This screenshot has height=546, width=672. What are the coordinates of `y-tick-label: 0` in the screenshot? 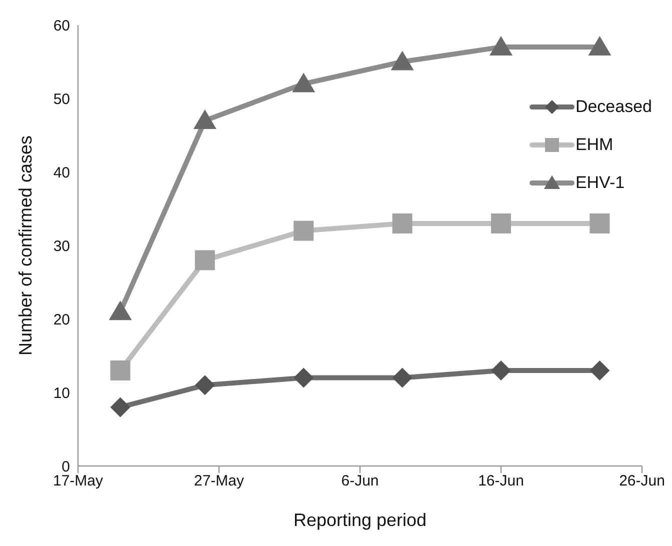 It's located at (66, 467).